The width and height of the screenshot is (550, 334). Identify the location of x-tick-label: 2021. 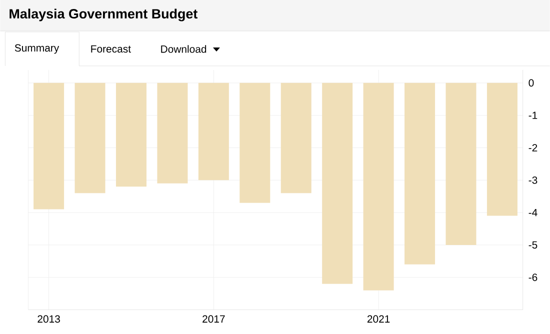
(378, 319).